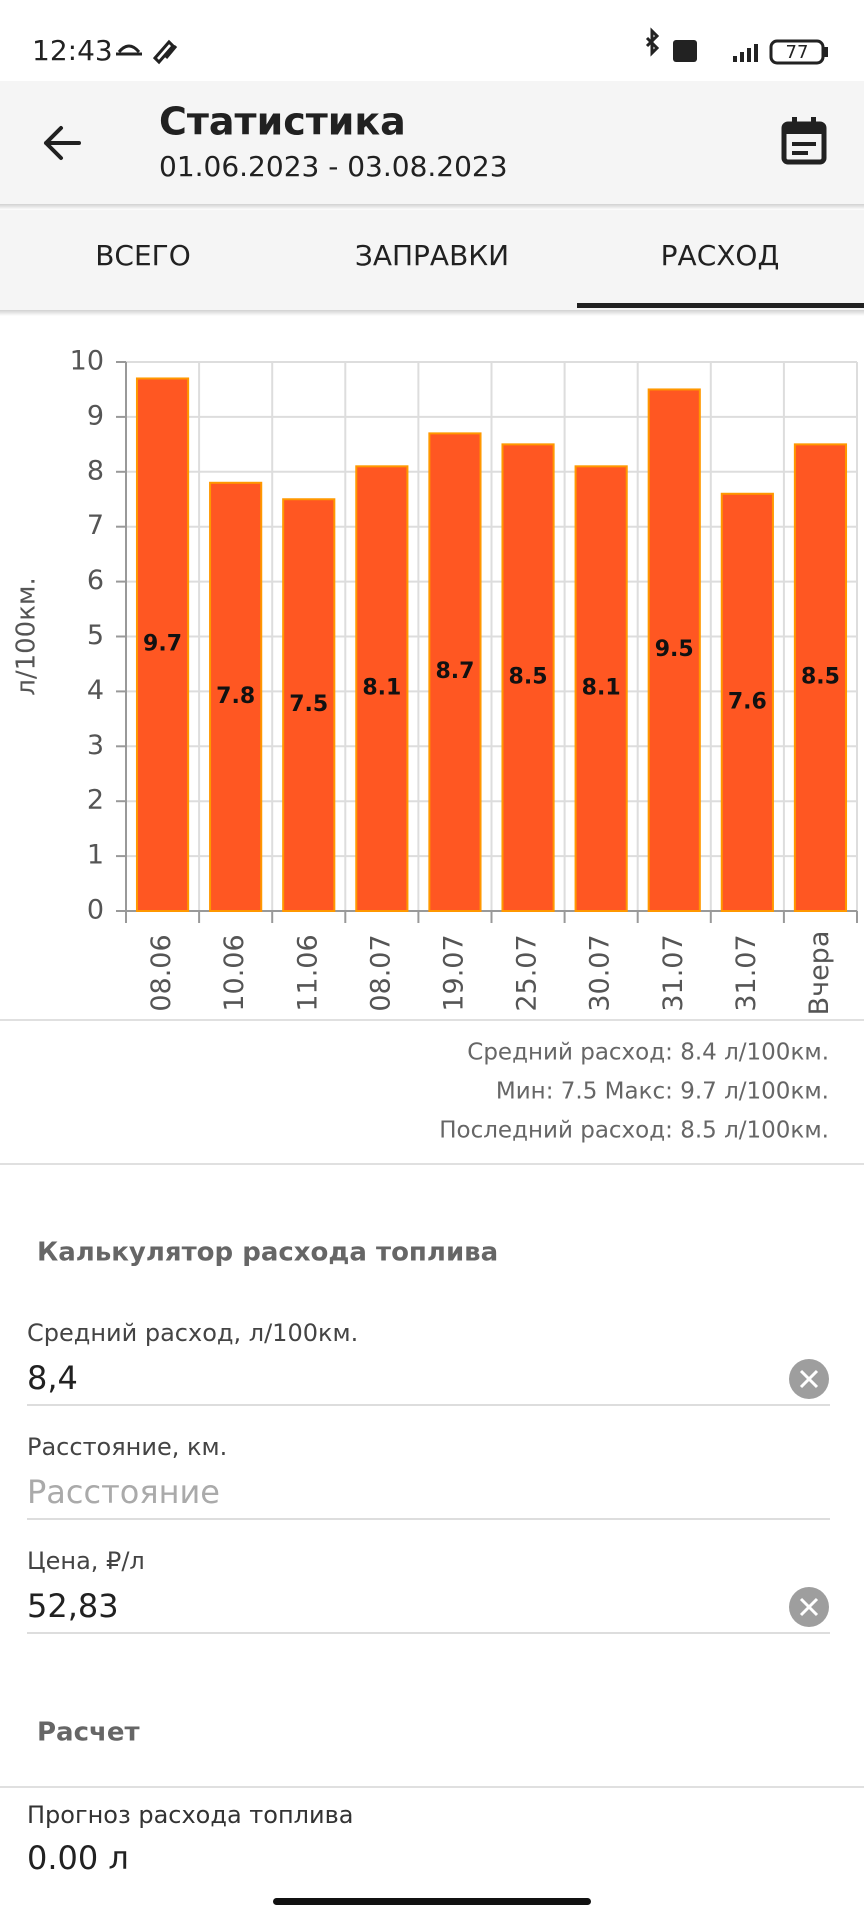 The height and width of the screenshot is (1920, 864). Describe the element at coordinates (95, 415) in the screenshot. I see `y-tick-label: 9` at that location.